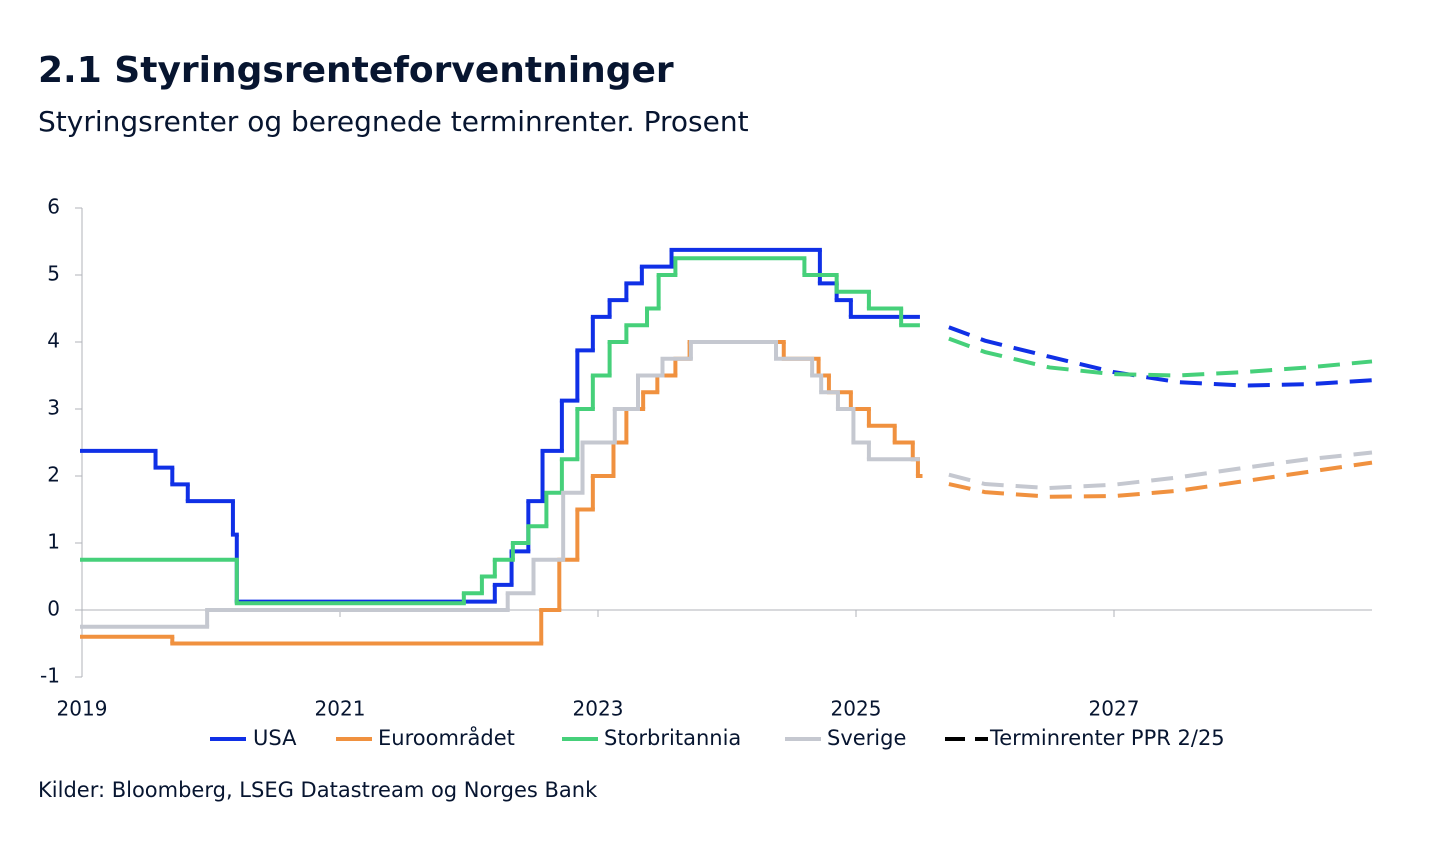 This screenshot has height=858, width=1445. Describe the element at coordinates (53, 475) in the screenshot. I see `y-tick-label: 2` at that location.